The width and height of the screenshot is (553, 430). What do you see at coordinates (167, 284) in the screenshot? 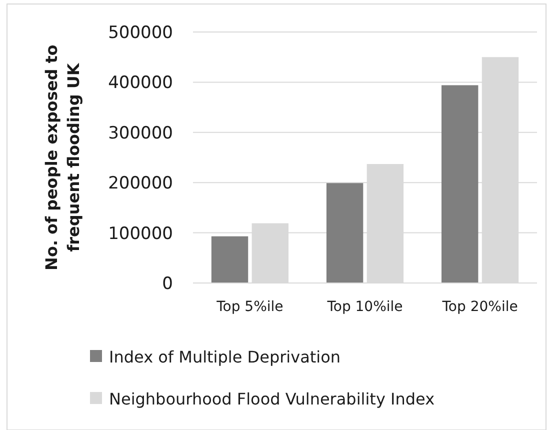
I see `y-tick-label: 0` at bounding box center [167, 284].